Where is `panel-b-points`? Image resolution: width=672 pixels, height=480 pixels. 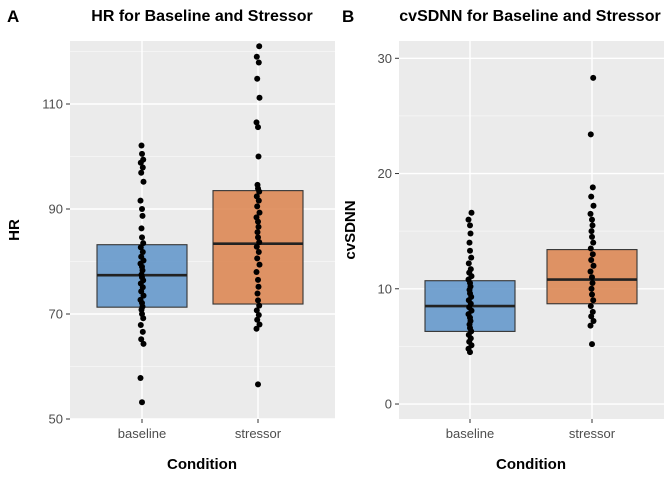
panel-b-points is located at coordinates (531, 215).